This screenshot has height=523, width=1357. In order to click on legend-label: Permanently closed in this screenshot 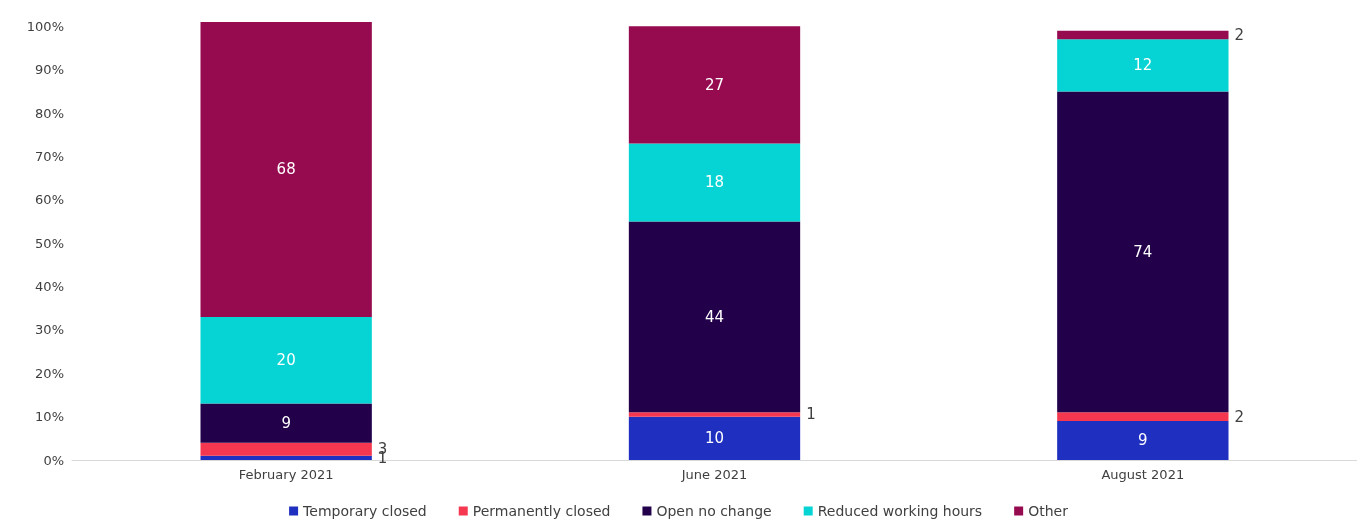, I will do `click(541, 511)`.